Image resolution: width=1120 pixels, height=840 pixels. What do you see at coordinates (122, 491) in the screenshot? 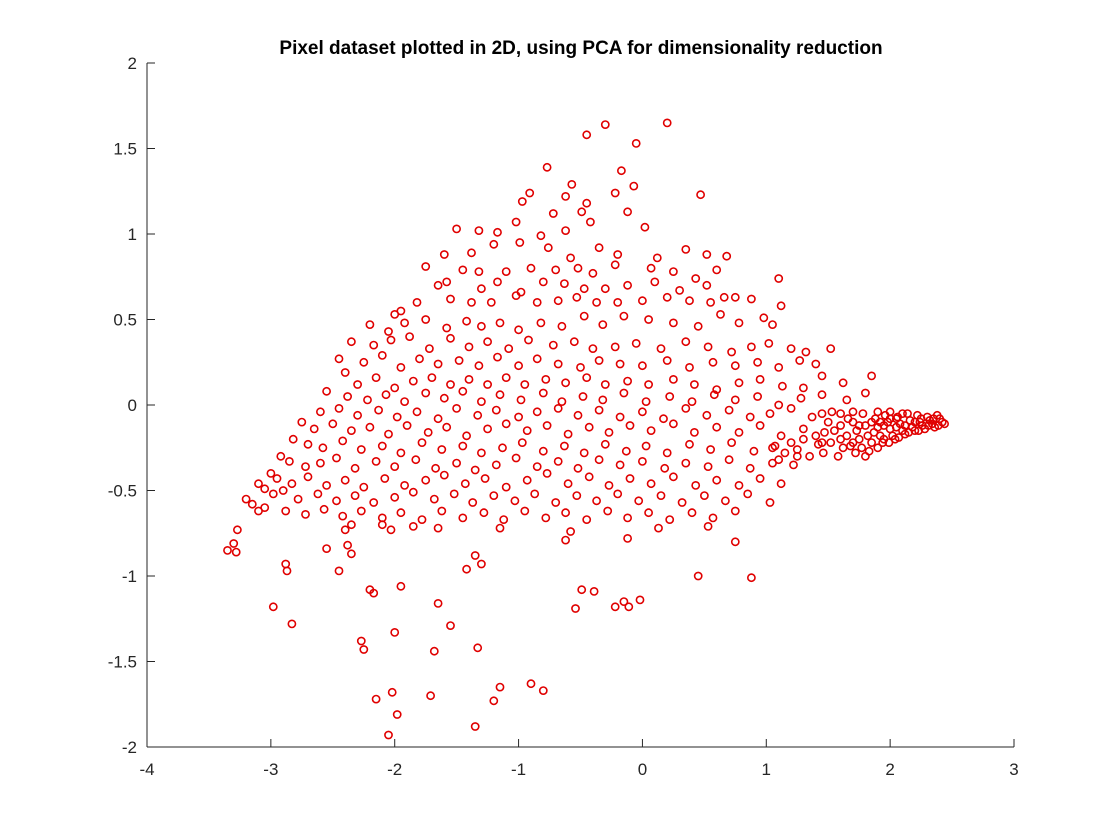
I see `y-tick-label: -0.5` at bounding box center [122, 491].